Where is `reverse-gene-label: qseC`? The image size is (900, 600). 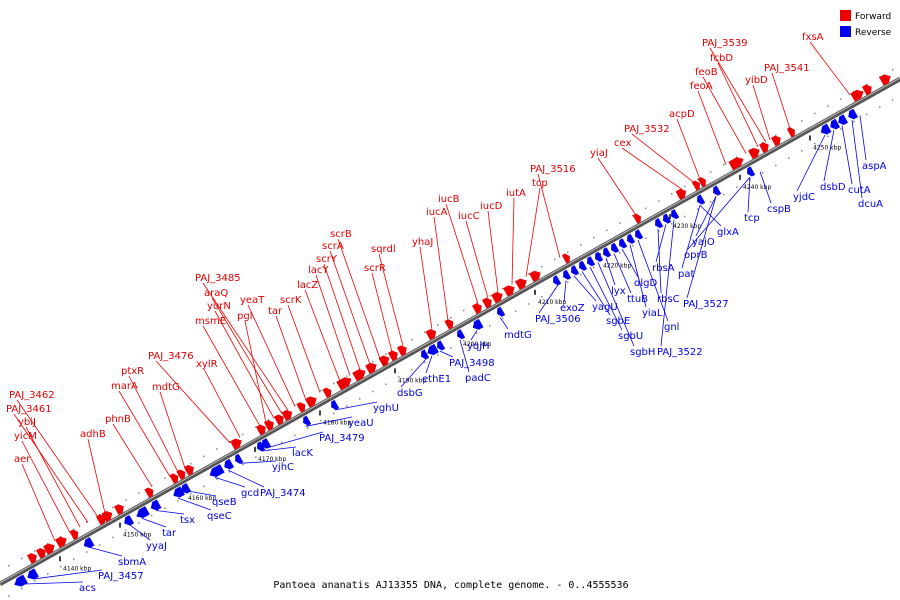
reverse-gene-label: qseC is located at coordinates (219, 516).